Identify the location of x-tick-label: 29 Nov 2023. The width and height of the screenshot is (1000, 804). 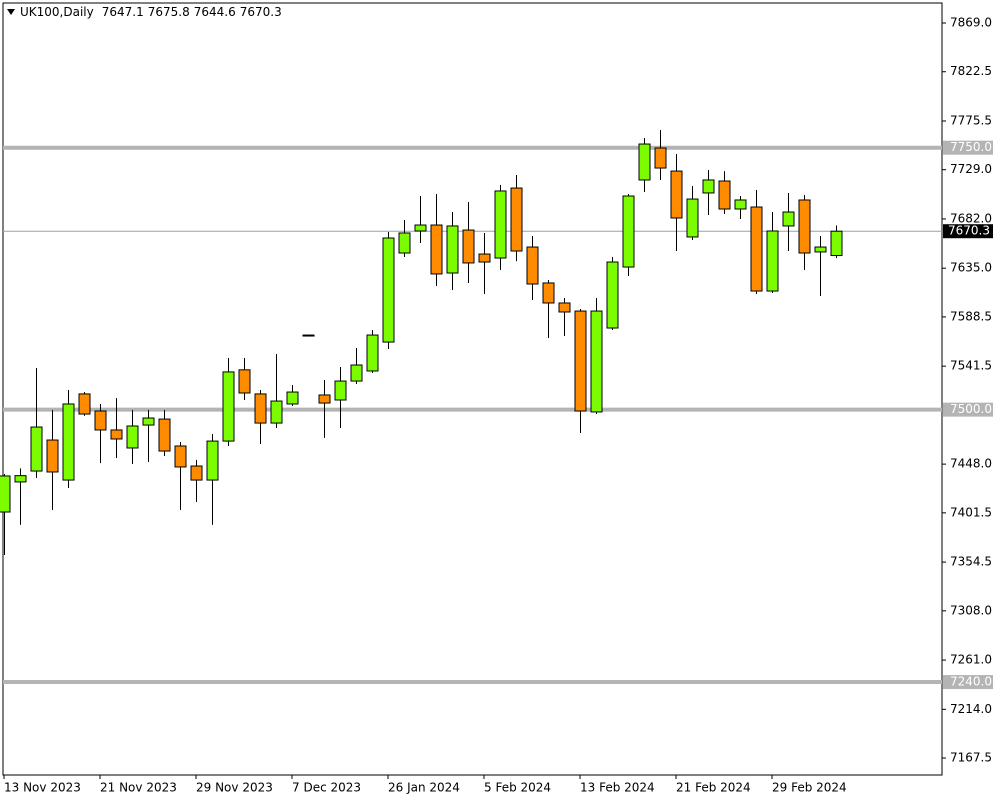
(234, 788).